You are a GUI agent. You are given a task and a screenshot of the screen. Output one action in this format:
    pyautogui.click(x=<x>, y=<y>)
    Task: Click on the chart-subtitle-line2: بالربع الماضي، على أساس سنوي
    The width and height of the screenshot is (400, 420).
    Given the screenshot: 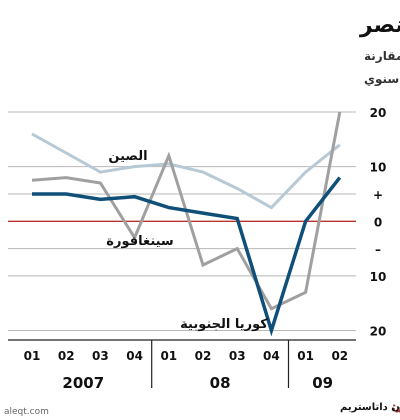 What is the action you would take?
    pyautogui.click(x=382, y=79)
    